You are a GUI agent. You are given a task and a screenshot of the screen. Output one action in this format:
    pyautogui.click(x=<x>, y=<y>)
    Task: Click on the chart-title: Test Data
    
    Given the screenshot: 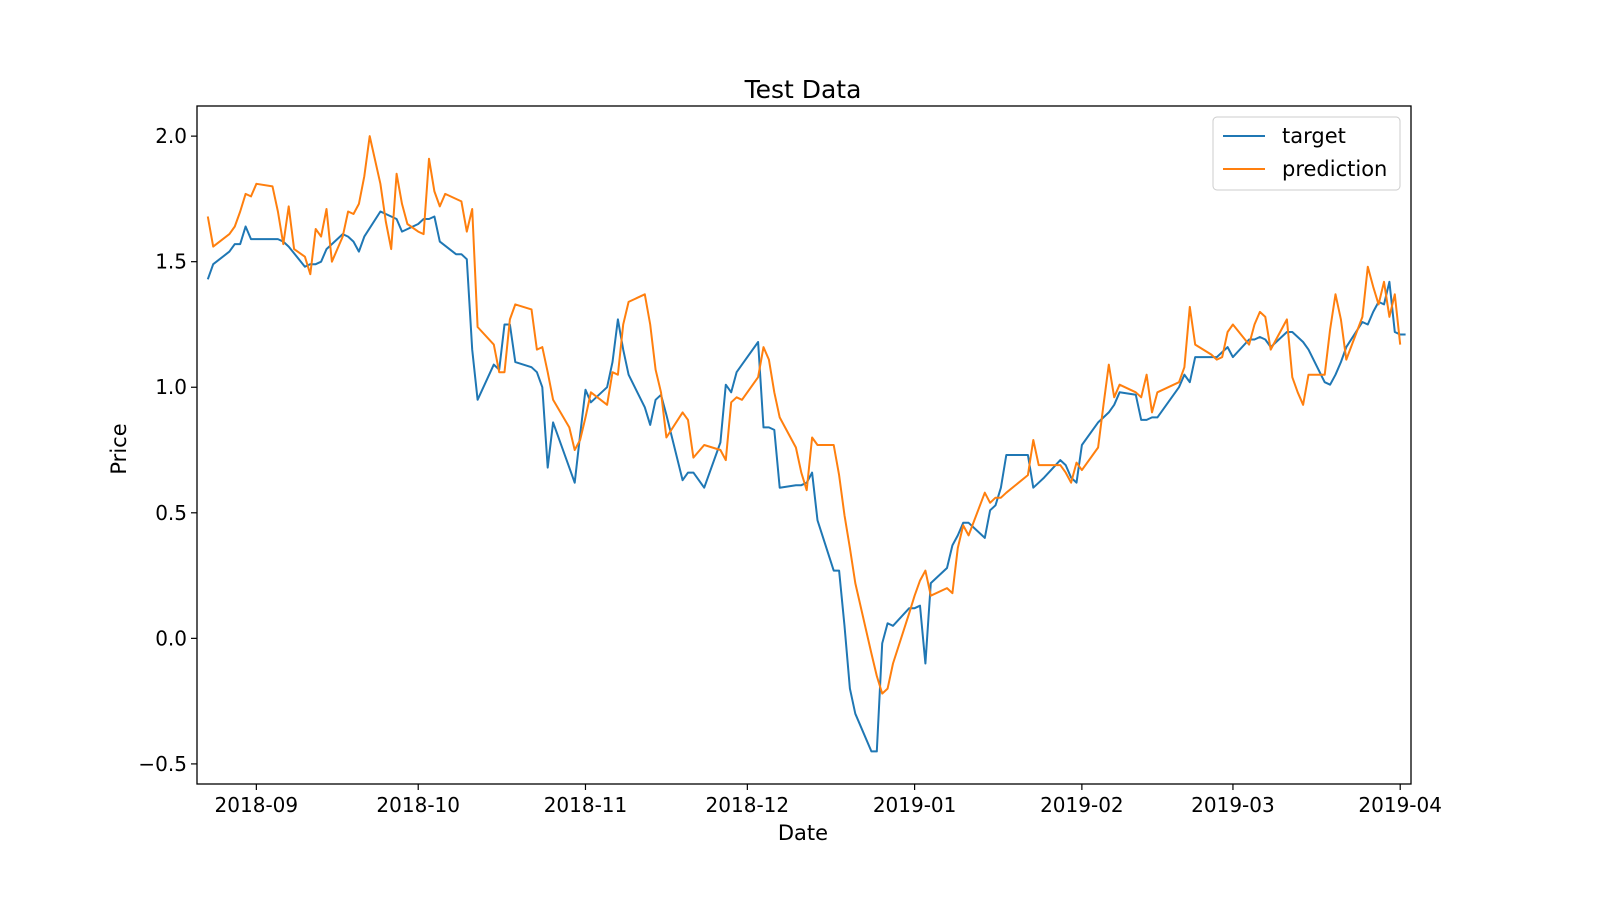 What is the action you would take?
    pyautogui.click(x=803, y=89)
    